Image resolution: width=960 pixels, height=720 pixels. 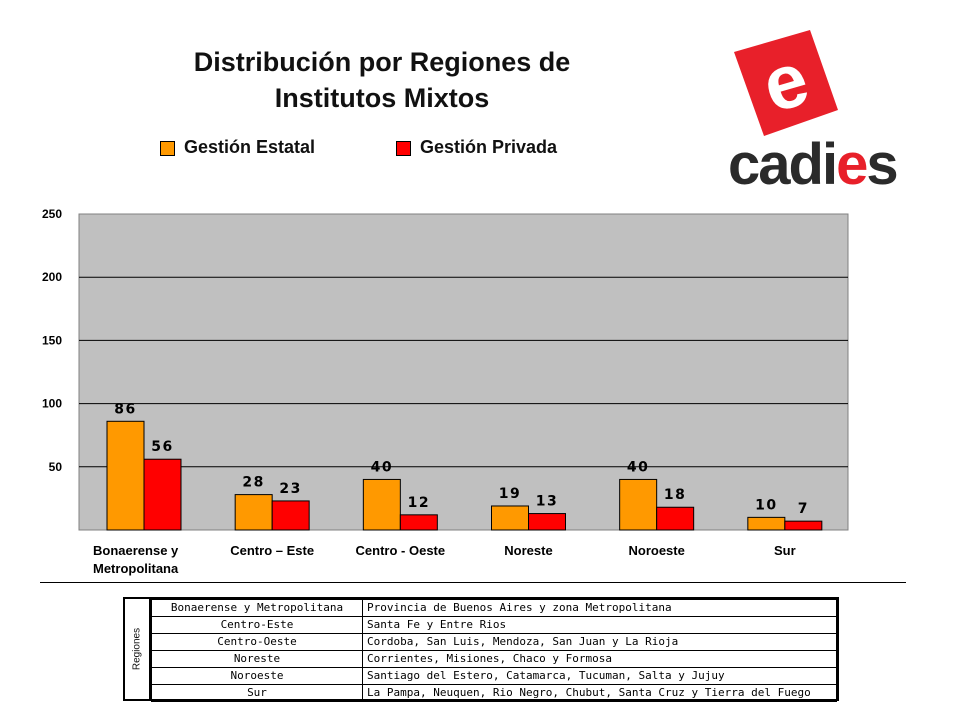 I want to click on chart-title-line-2: Institutos Mixtos, so click(x=382, y=98).